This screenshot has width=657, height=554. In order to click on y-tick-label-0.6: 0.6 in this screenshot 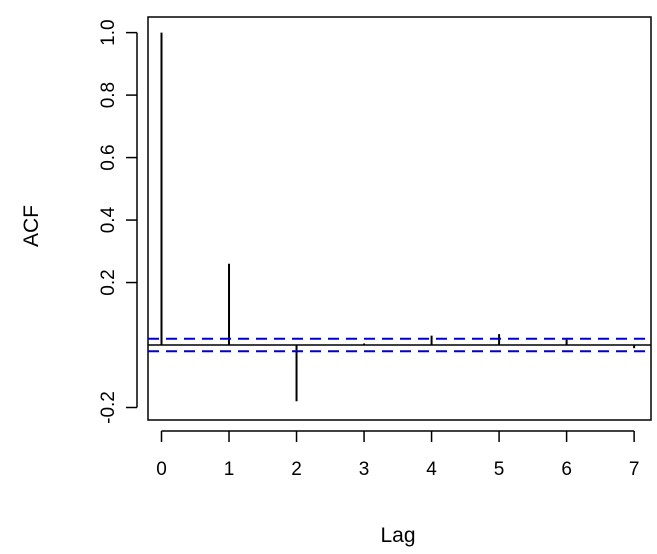, I will do `click(108, 157)`.